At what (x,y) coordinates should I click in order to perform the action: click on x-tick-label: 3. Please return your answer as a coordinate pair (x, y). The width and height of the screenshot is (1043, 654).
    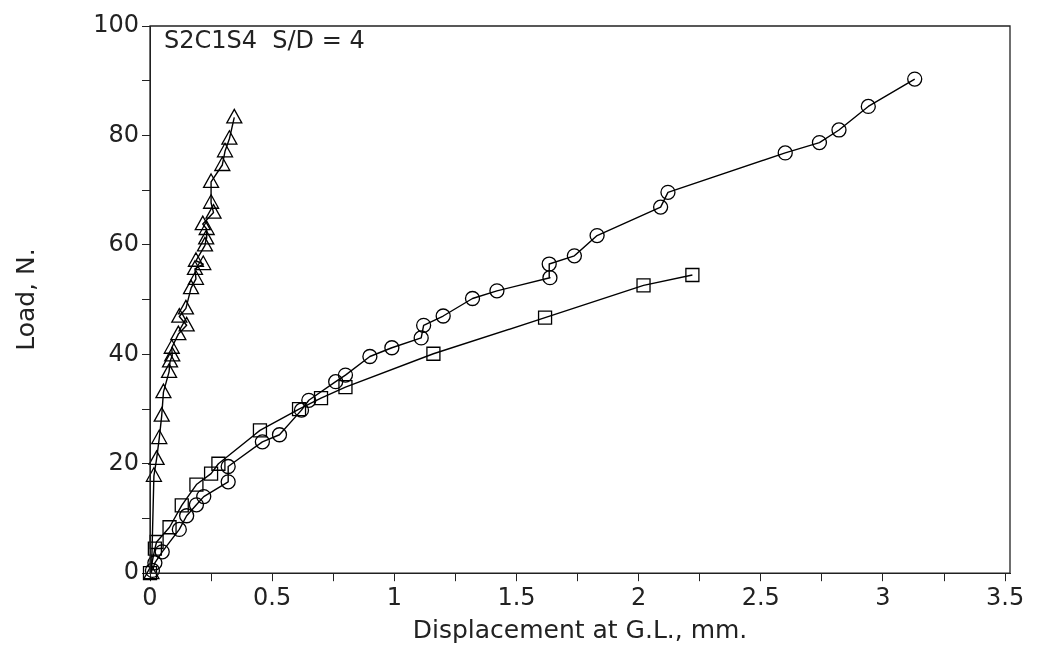
    Looking at the image, I should click on (883, 596).